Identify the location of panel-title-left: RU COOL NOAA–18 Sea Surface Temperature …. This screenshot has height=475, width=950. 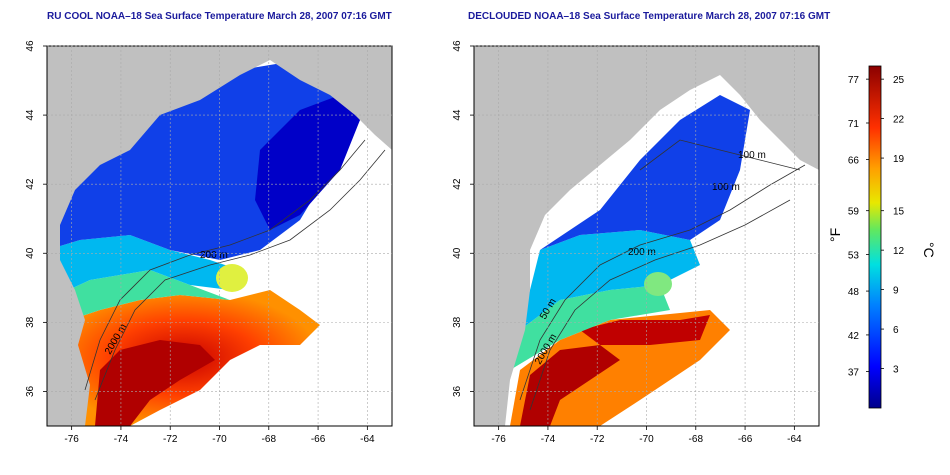
(219, 16).